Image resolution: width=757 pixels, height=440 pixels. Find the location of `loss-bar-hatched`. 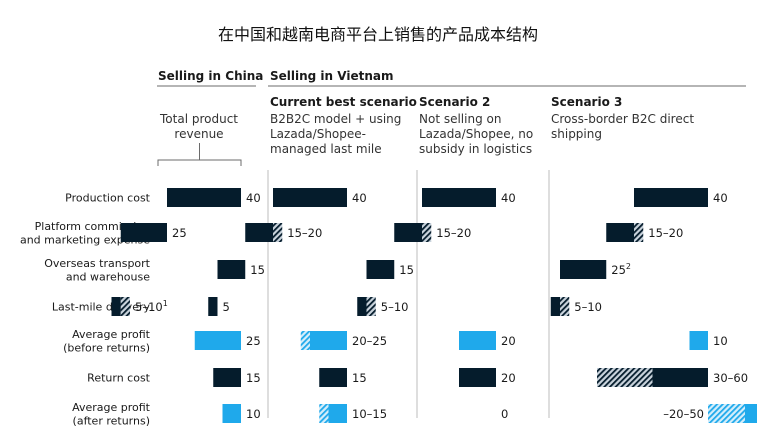

loss-bar-hatched is located at coordinates (726, 413).